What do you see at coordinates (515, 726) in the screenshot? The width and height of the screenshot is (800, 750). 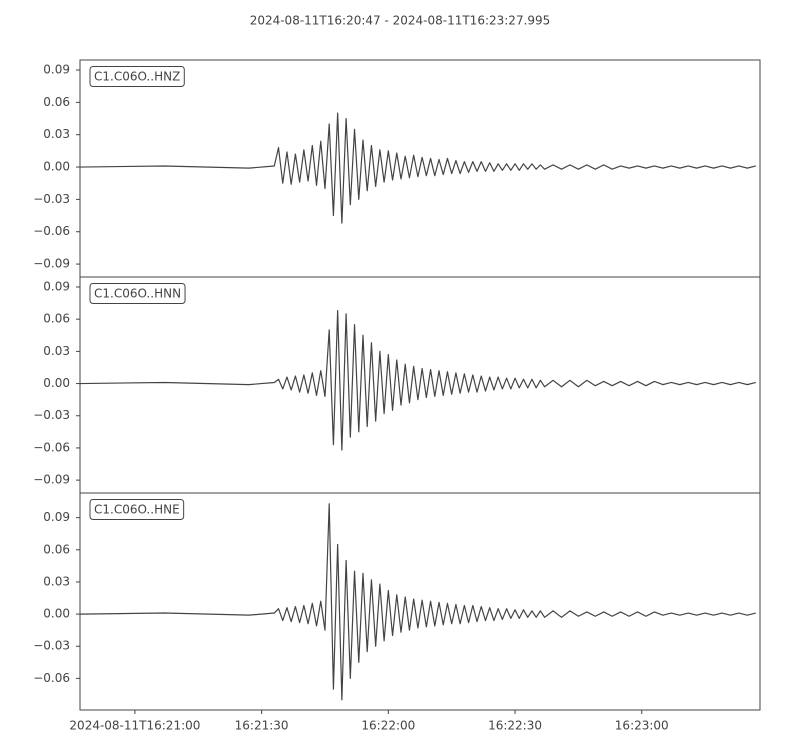 I see `x-tick-label: 16:22:30` at bounding box center [515, 726].